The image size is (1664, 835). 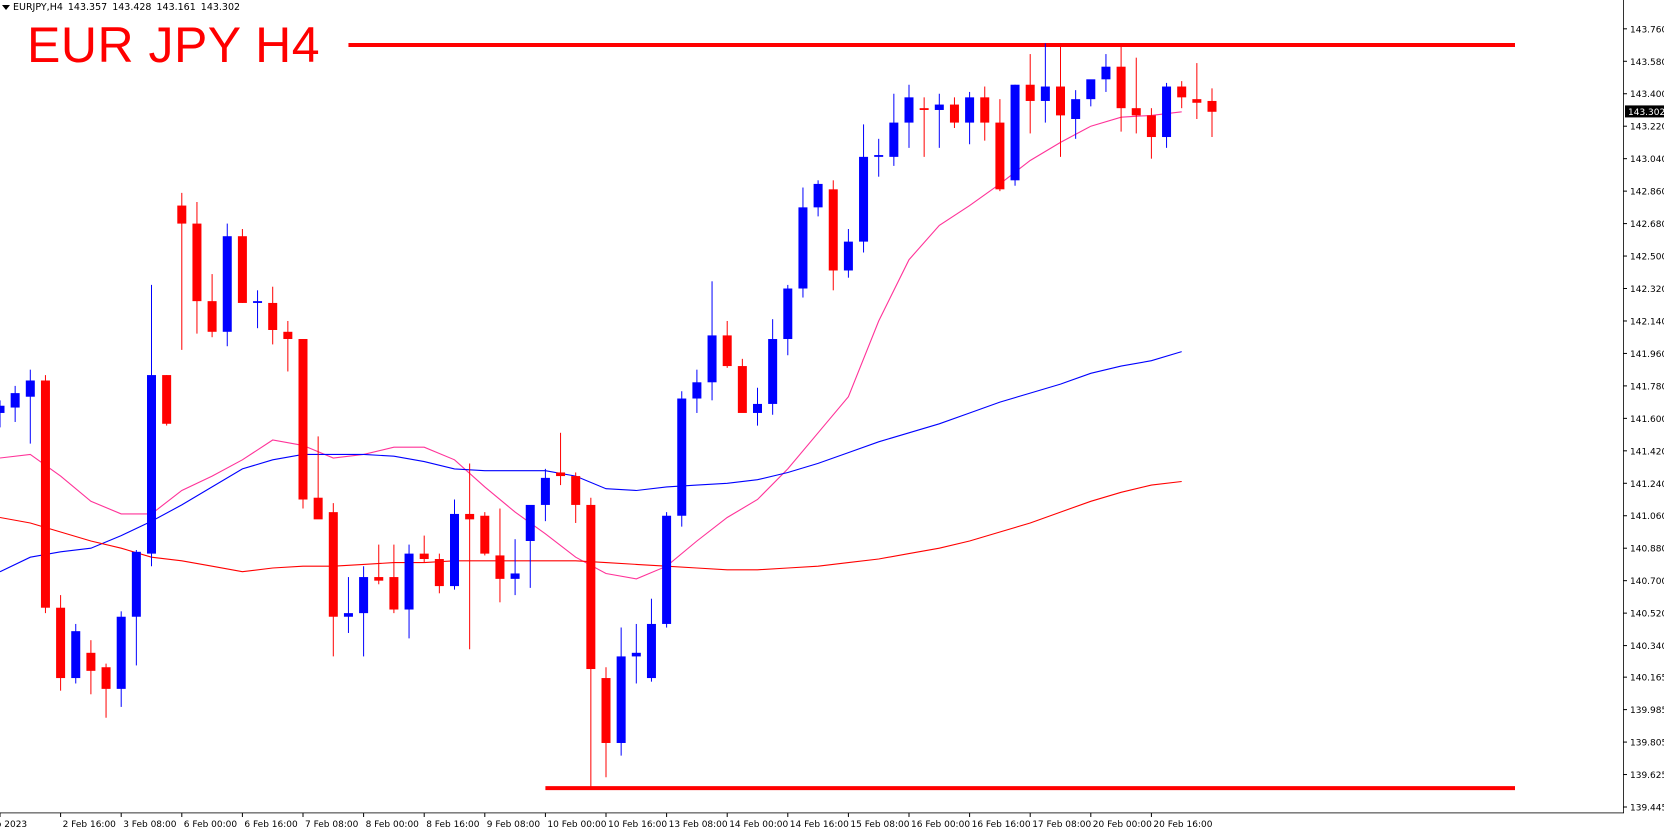 I want to click on x-tick-label: 15 Feb 08:00, so click(x=879, y=825).